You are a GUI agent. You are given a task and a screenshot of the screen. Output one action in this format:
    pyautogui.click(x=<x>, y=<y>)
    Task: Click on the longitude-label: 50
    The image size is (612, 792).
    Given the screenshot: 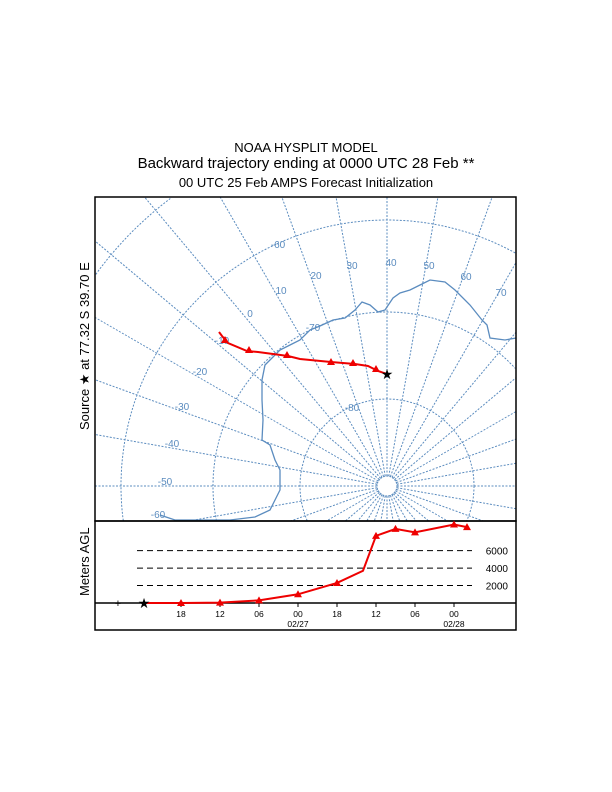 What is the action you would take?
    pyautogui.click(x=429, y=266)
    